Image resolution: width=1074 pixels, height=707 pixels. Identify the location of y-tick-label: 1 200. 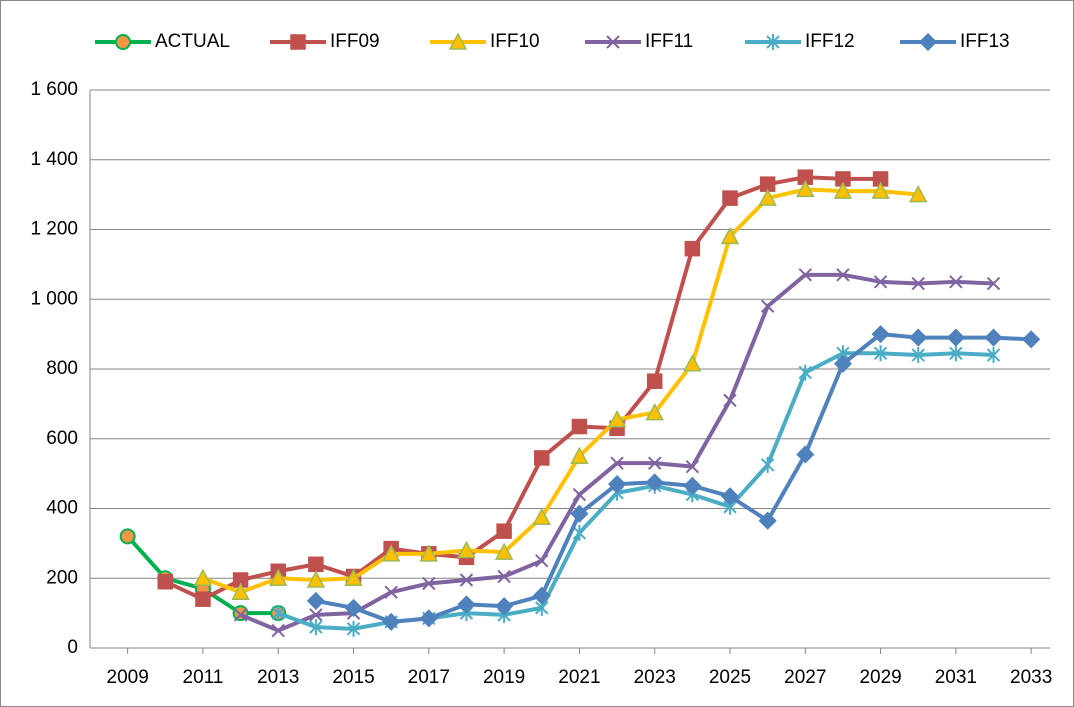
(54, 229).